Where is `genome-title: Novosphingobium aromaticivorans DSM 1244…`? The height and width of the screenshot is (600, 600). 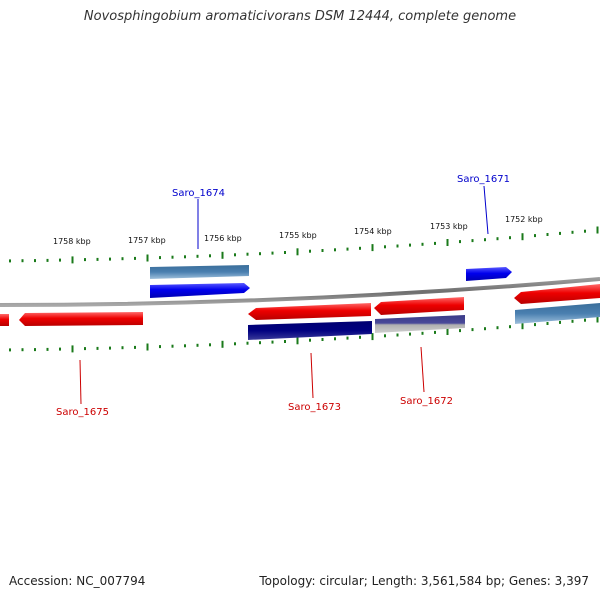 genome-title: Novosphingobium aromaticivorans DSM 1244… is located at coordinates (300, 16).